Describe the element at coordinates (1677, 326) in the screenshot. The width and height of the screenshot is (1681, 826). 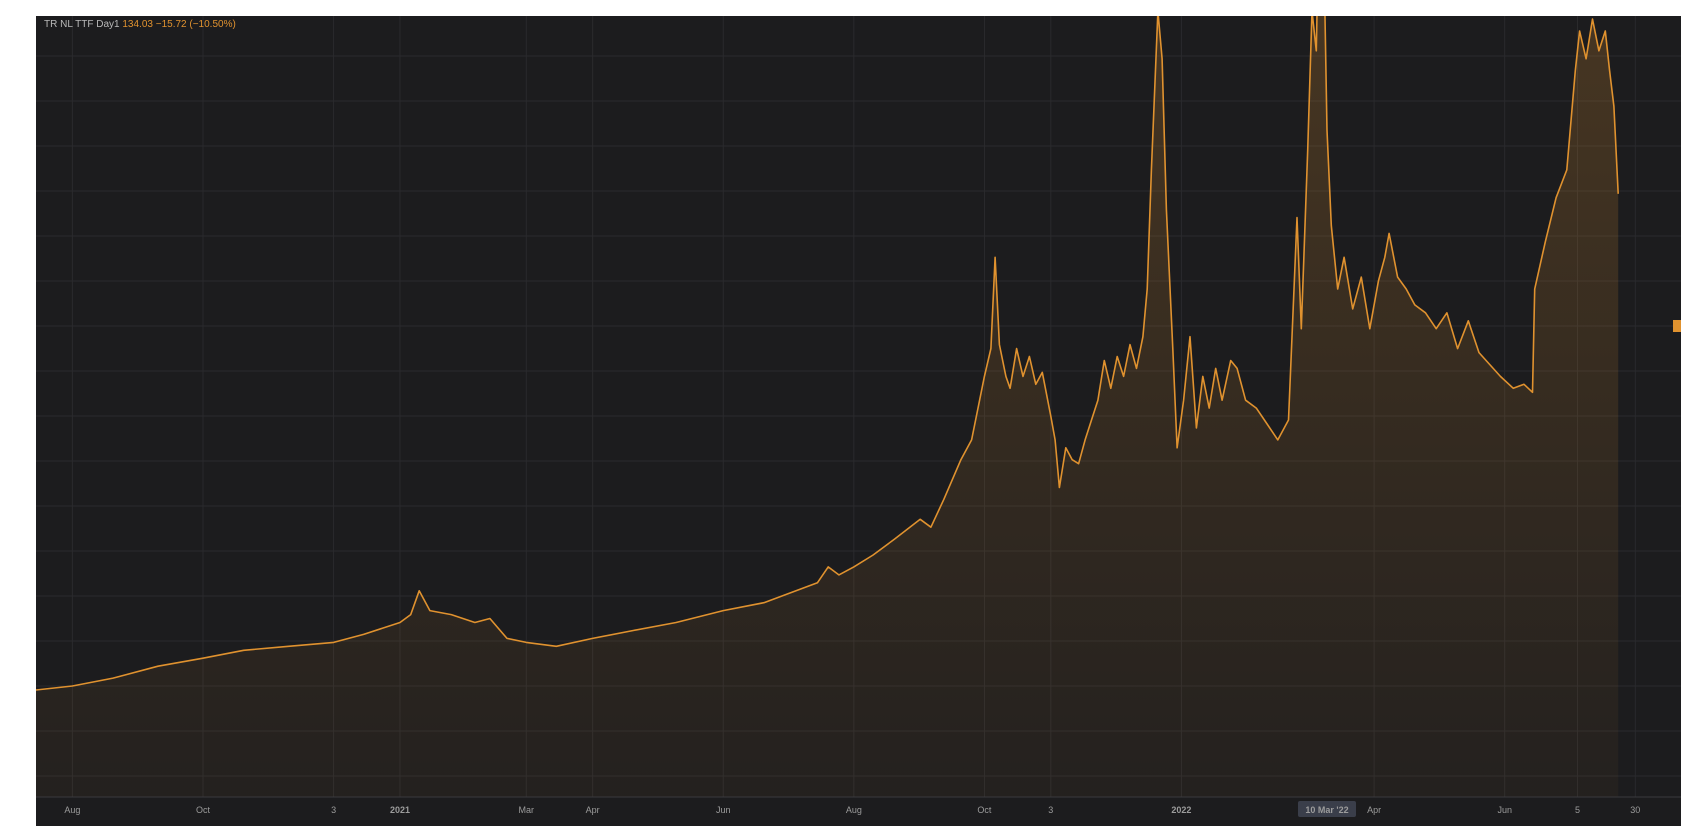
I see `last-price-marker` at that location.